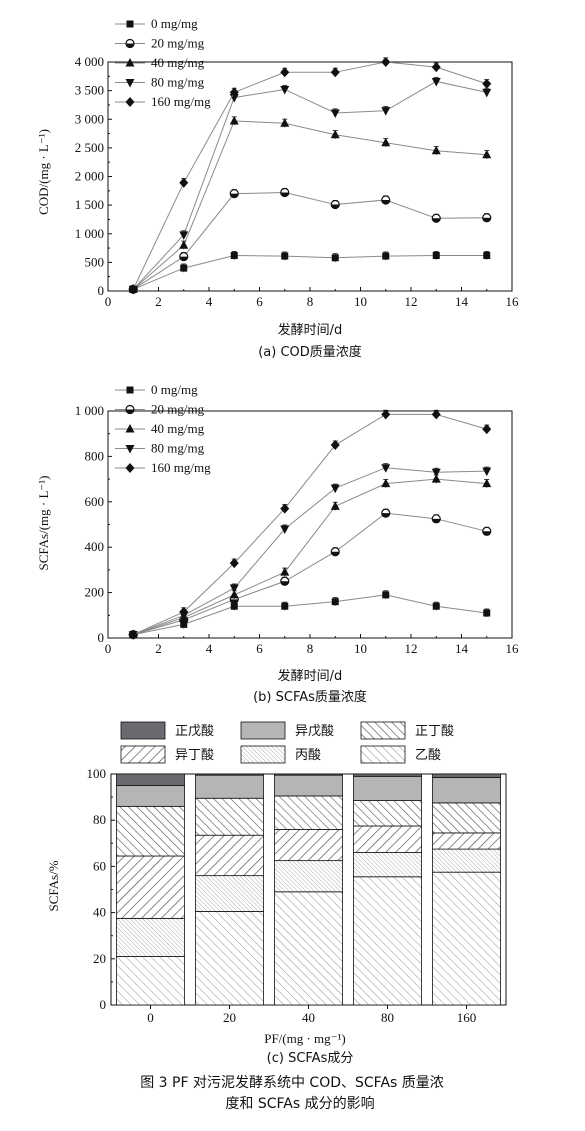 This screenshot has height=1131, width=585. Describe the element at coordinates (292, 1083) in the screenshot. I see `figure-caption-line1: 图 3 PF 对污泥发酵系统中 COD、SCFAs 质量浓` at that location.